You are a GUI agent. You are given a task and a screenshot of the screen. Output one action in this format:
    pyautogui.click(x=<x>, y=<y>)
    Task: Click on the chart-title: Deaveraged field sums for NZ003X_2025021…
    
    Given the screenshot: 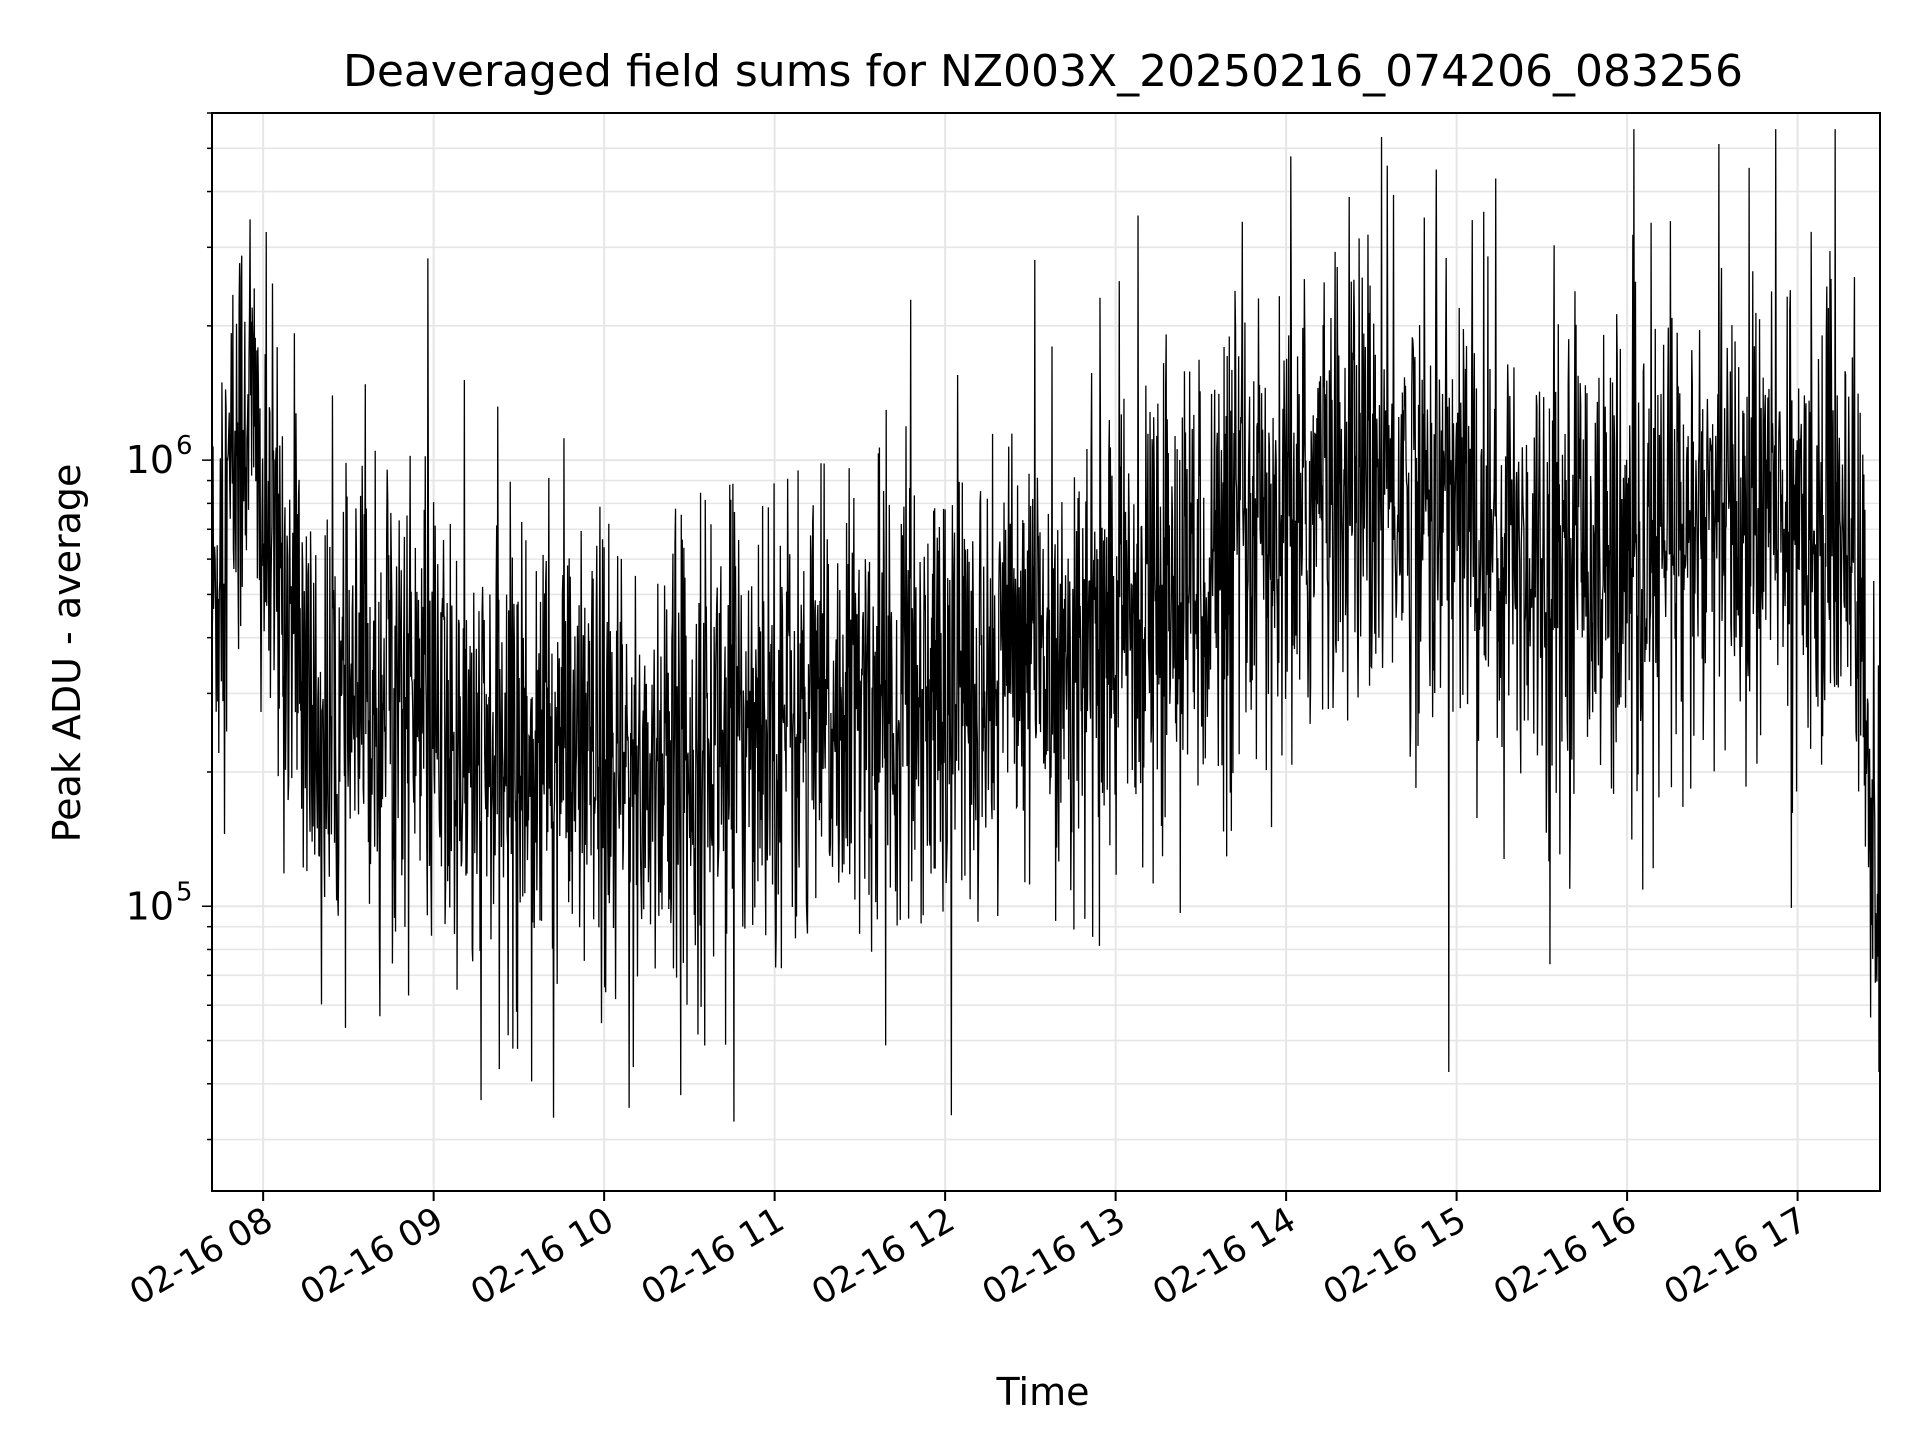 What is the action you would take?
    pyautogui.click(x=1043, y=71)
    